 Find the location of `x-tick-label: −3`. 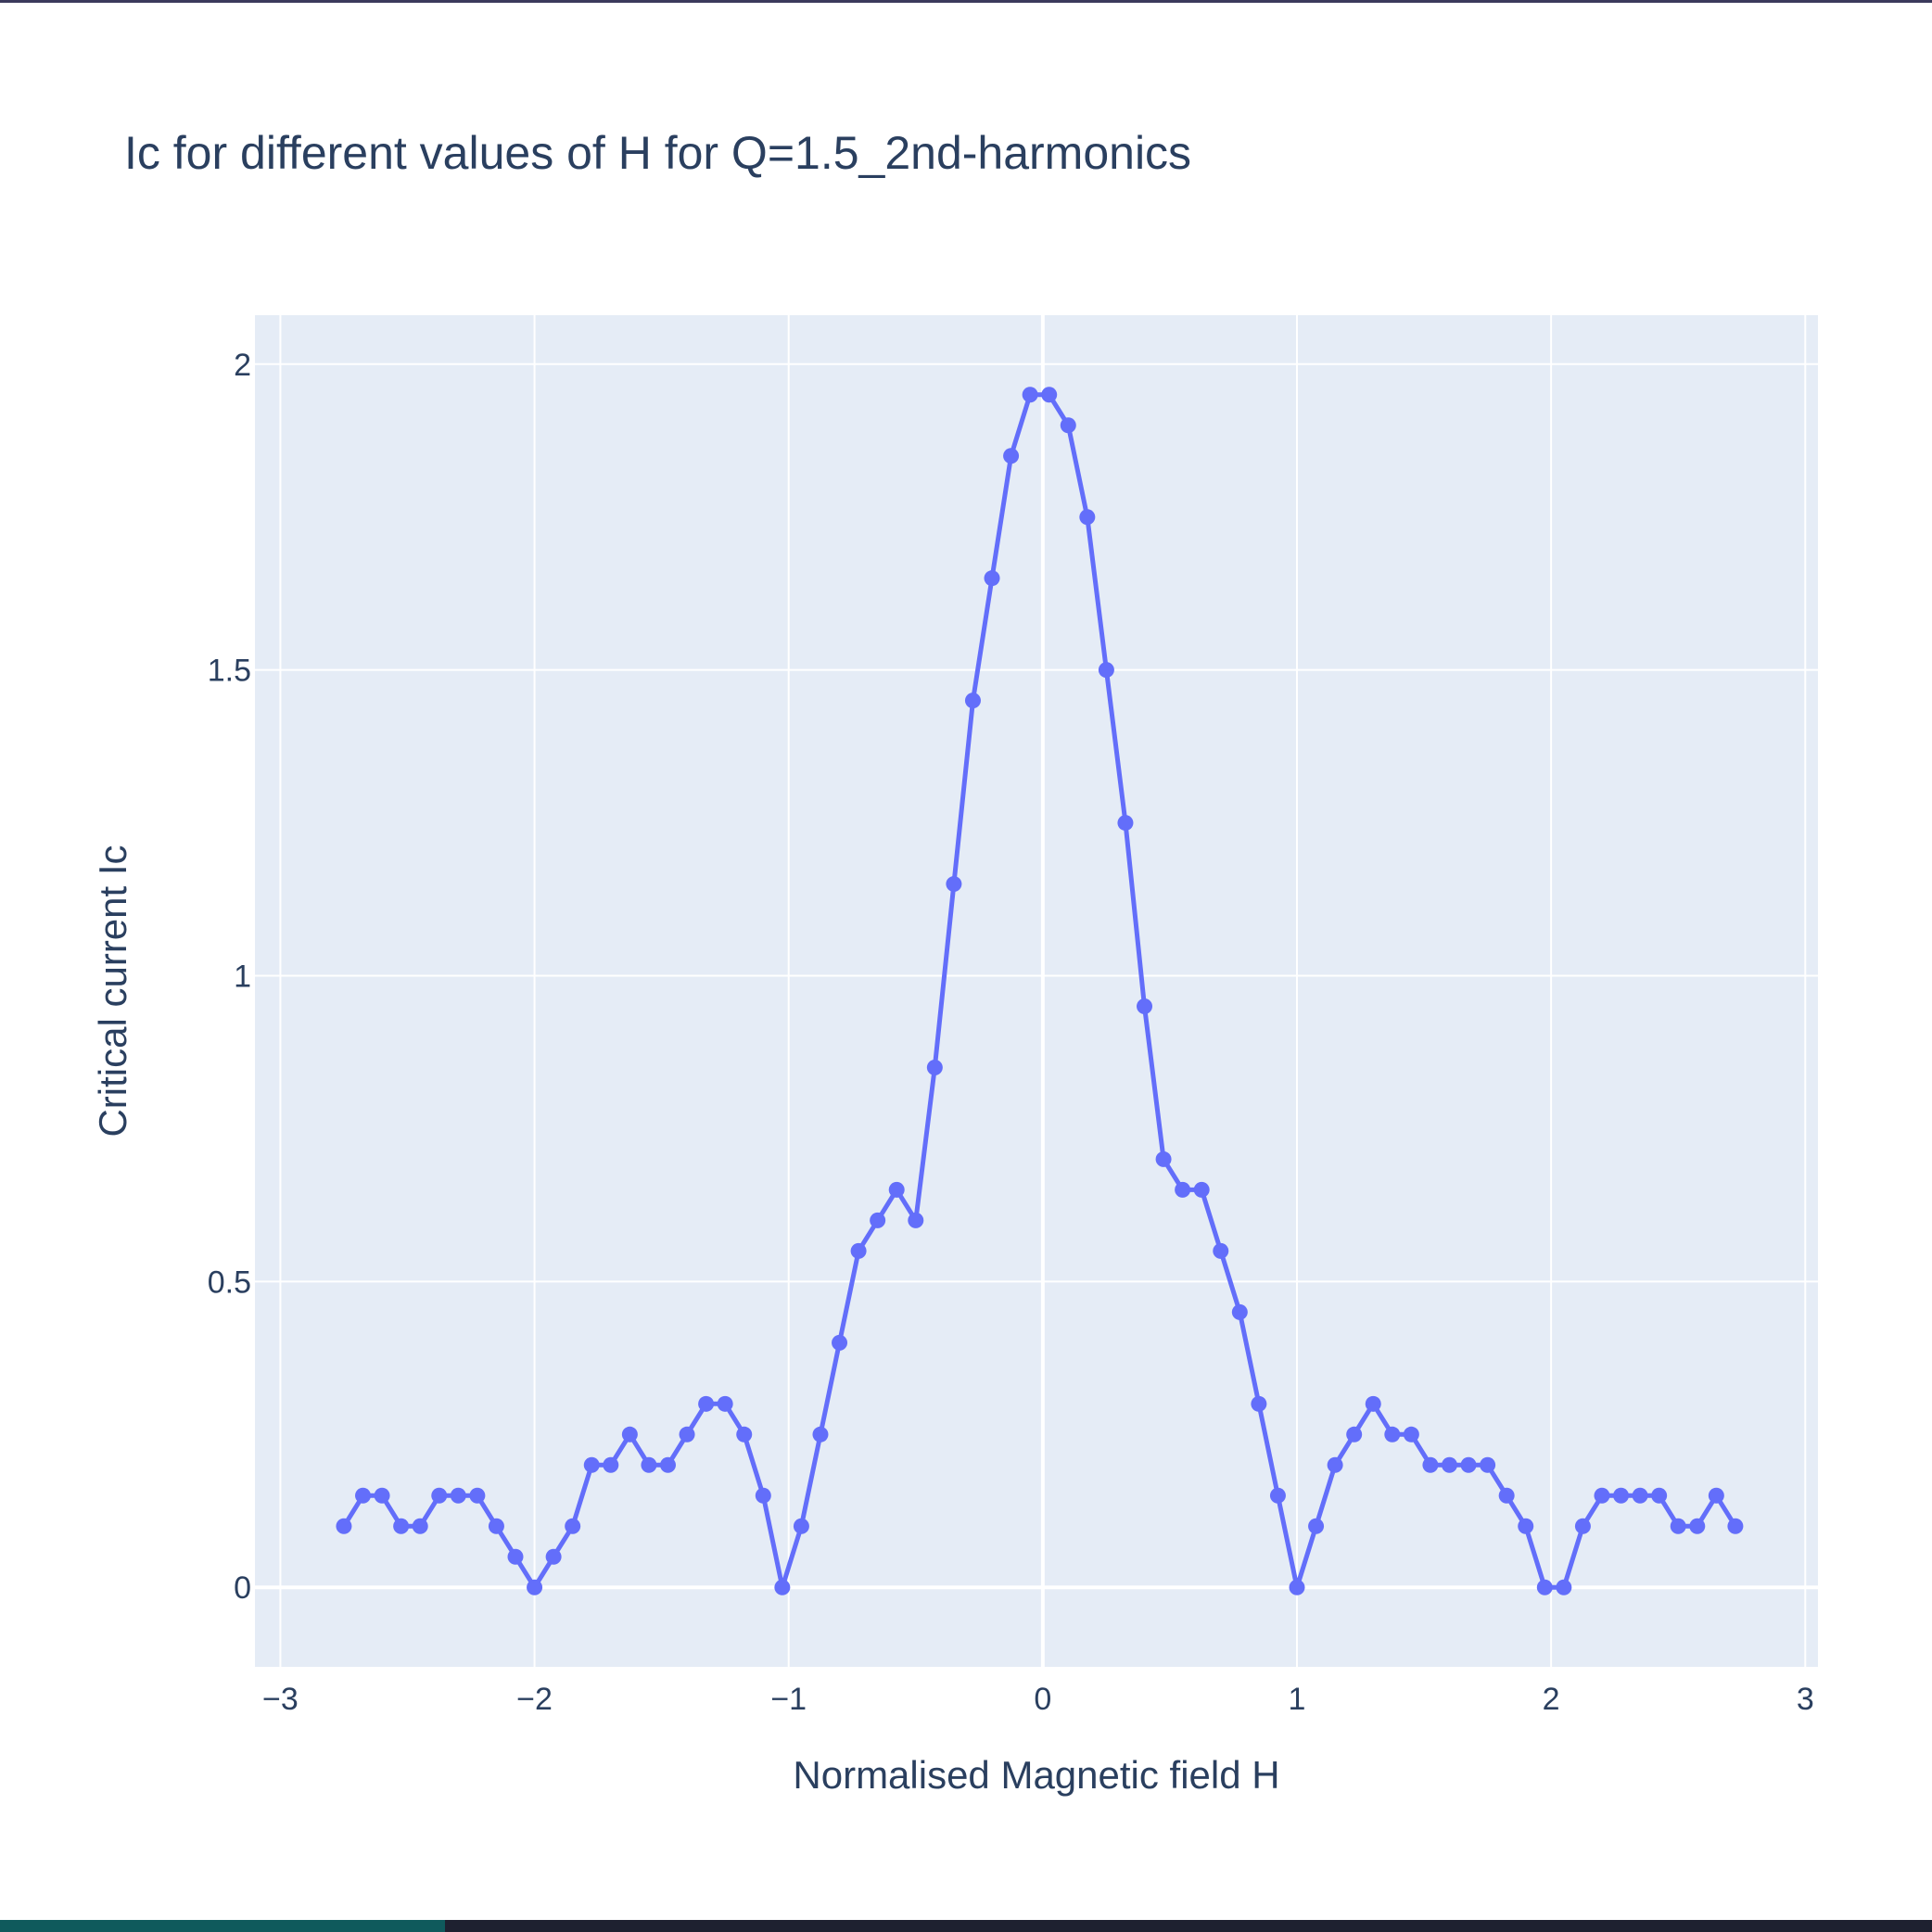

x-tick-label: −3 is located at coordinates (280, 1699).